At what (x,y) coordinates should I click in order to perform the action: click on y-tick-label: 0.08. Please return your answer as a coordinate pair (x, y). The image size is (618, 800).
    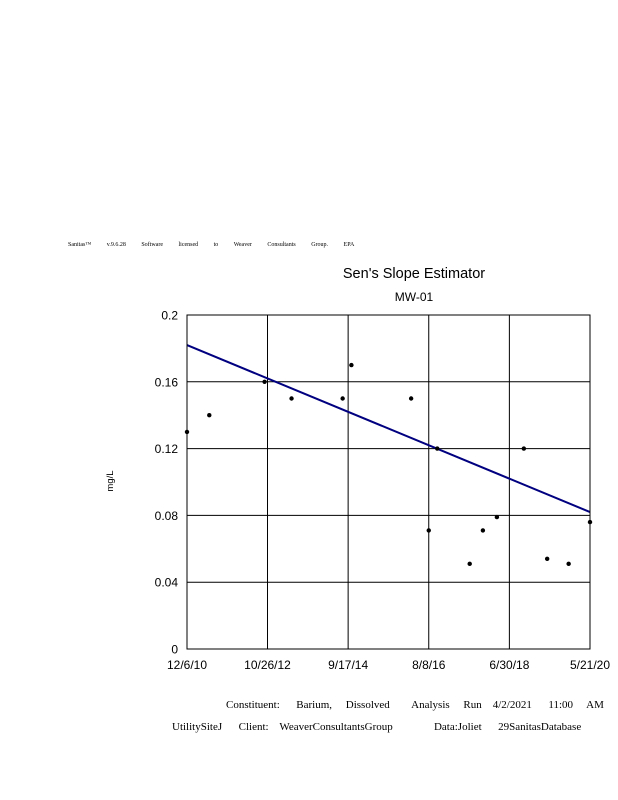
    Looking at the image, I should click on (167, 516).